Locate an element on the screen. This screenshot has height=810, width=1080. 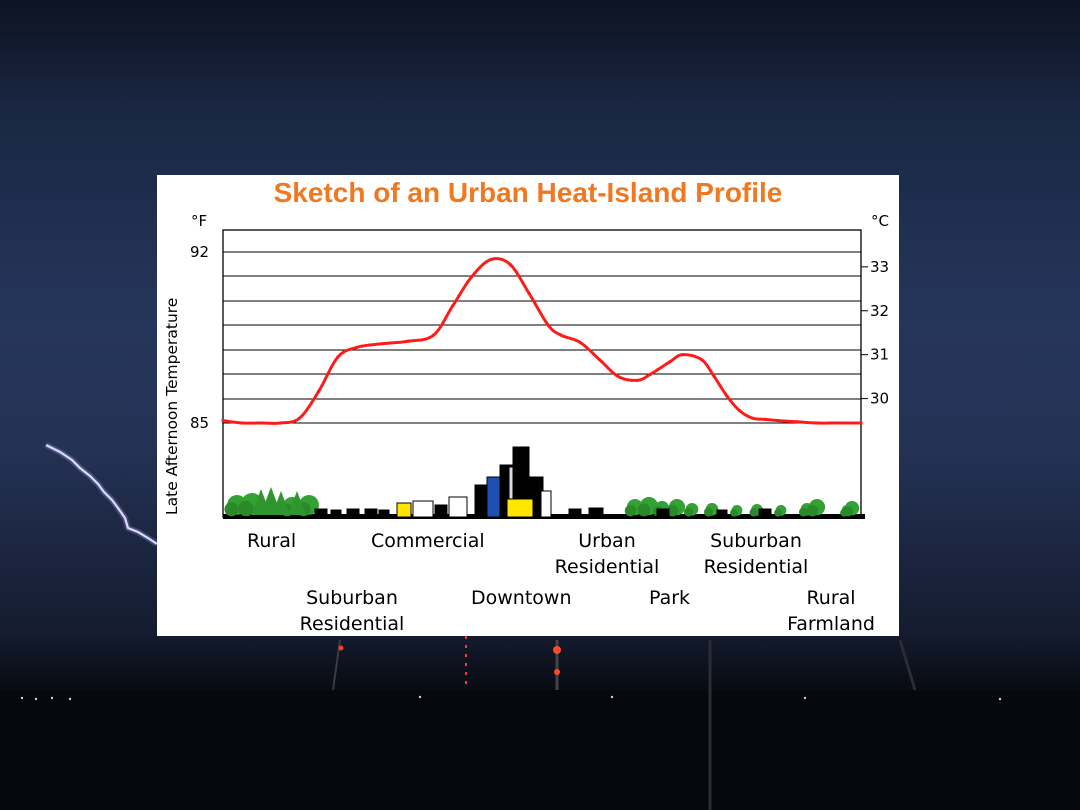
y-tick-label-right: 31 is located at coordinates (879, 355).